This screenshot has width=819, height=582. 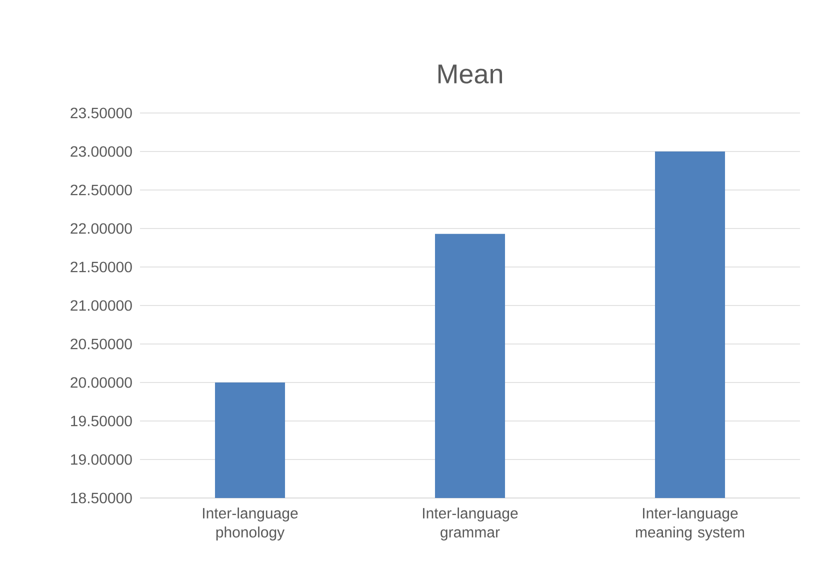 What do you see at coordinates (101, 190) in the screenshot?
I see `y-tick-label: 22.50000` at bounding box center [101, 190].